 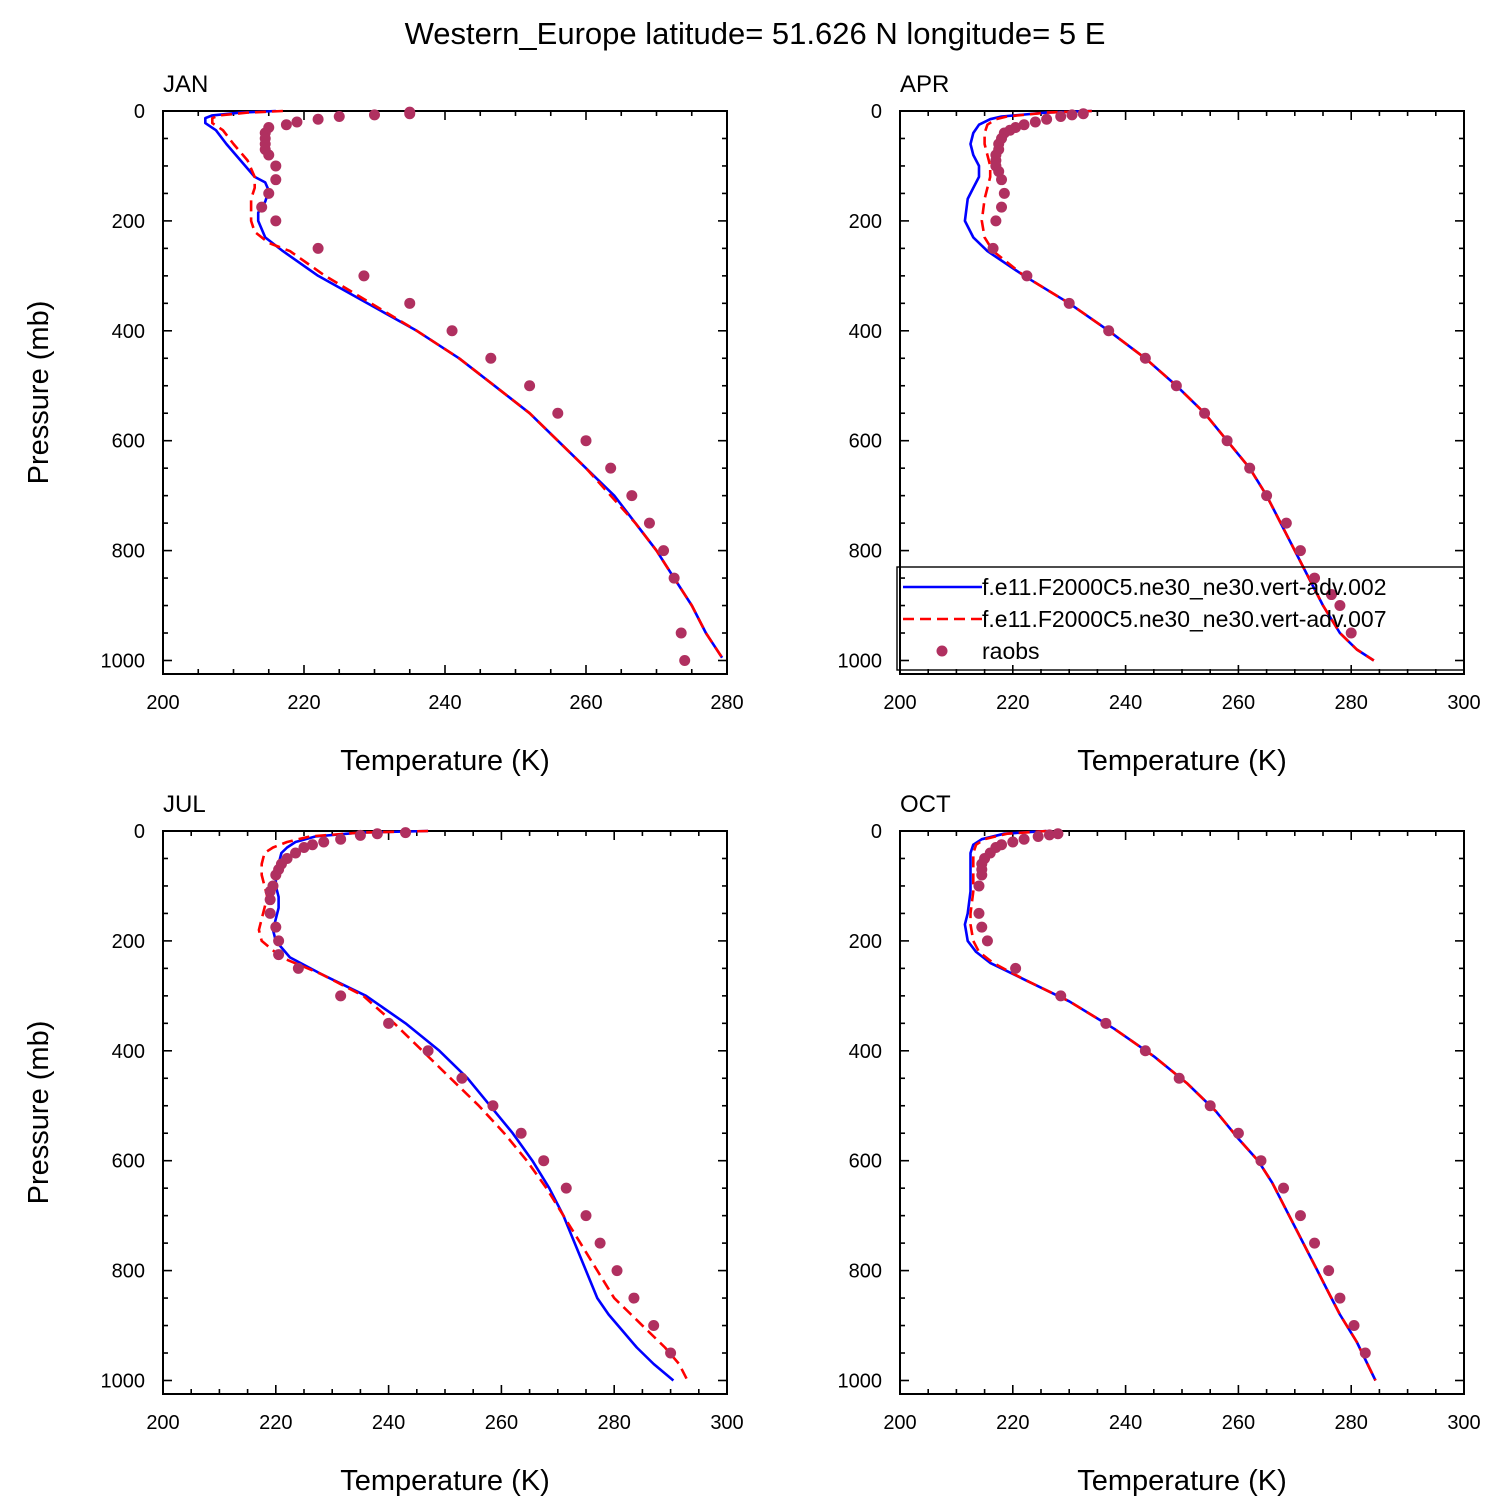 What do you see at coordinates (1351, 1423) in the screenshot?
I see `x-tick-label: 280` at bounding box center [1351, 1423].